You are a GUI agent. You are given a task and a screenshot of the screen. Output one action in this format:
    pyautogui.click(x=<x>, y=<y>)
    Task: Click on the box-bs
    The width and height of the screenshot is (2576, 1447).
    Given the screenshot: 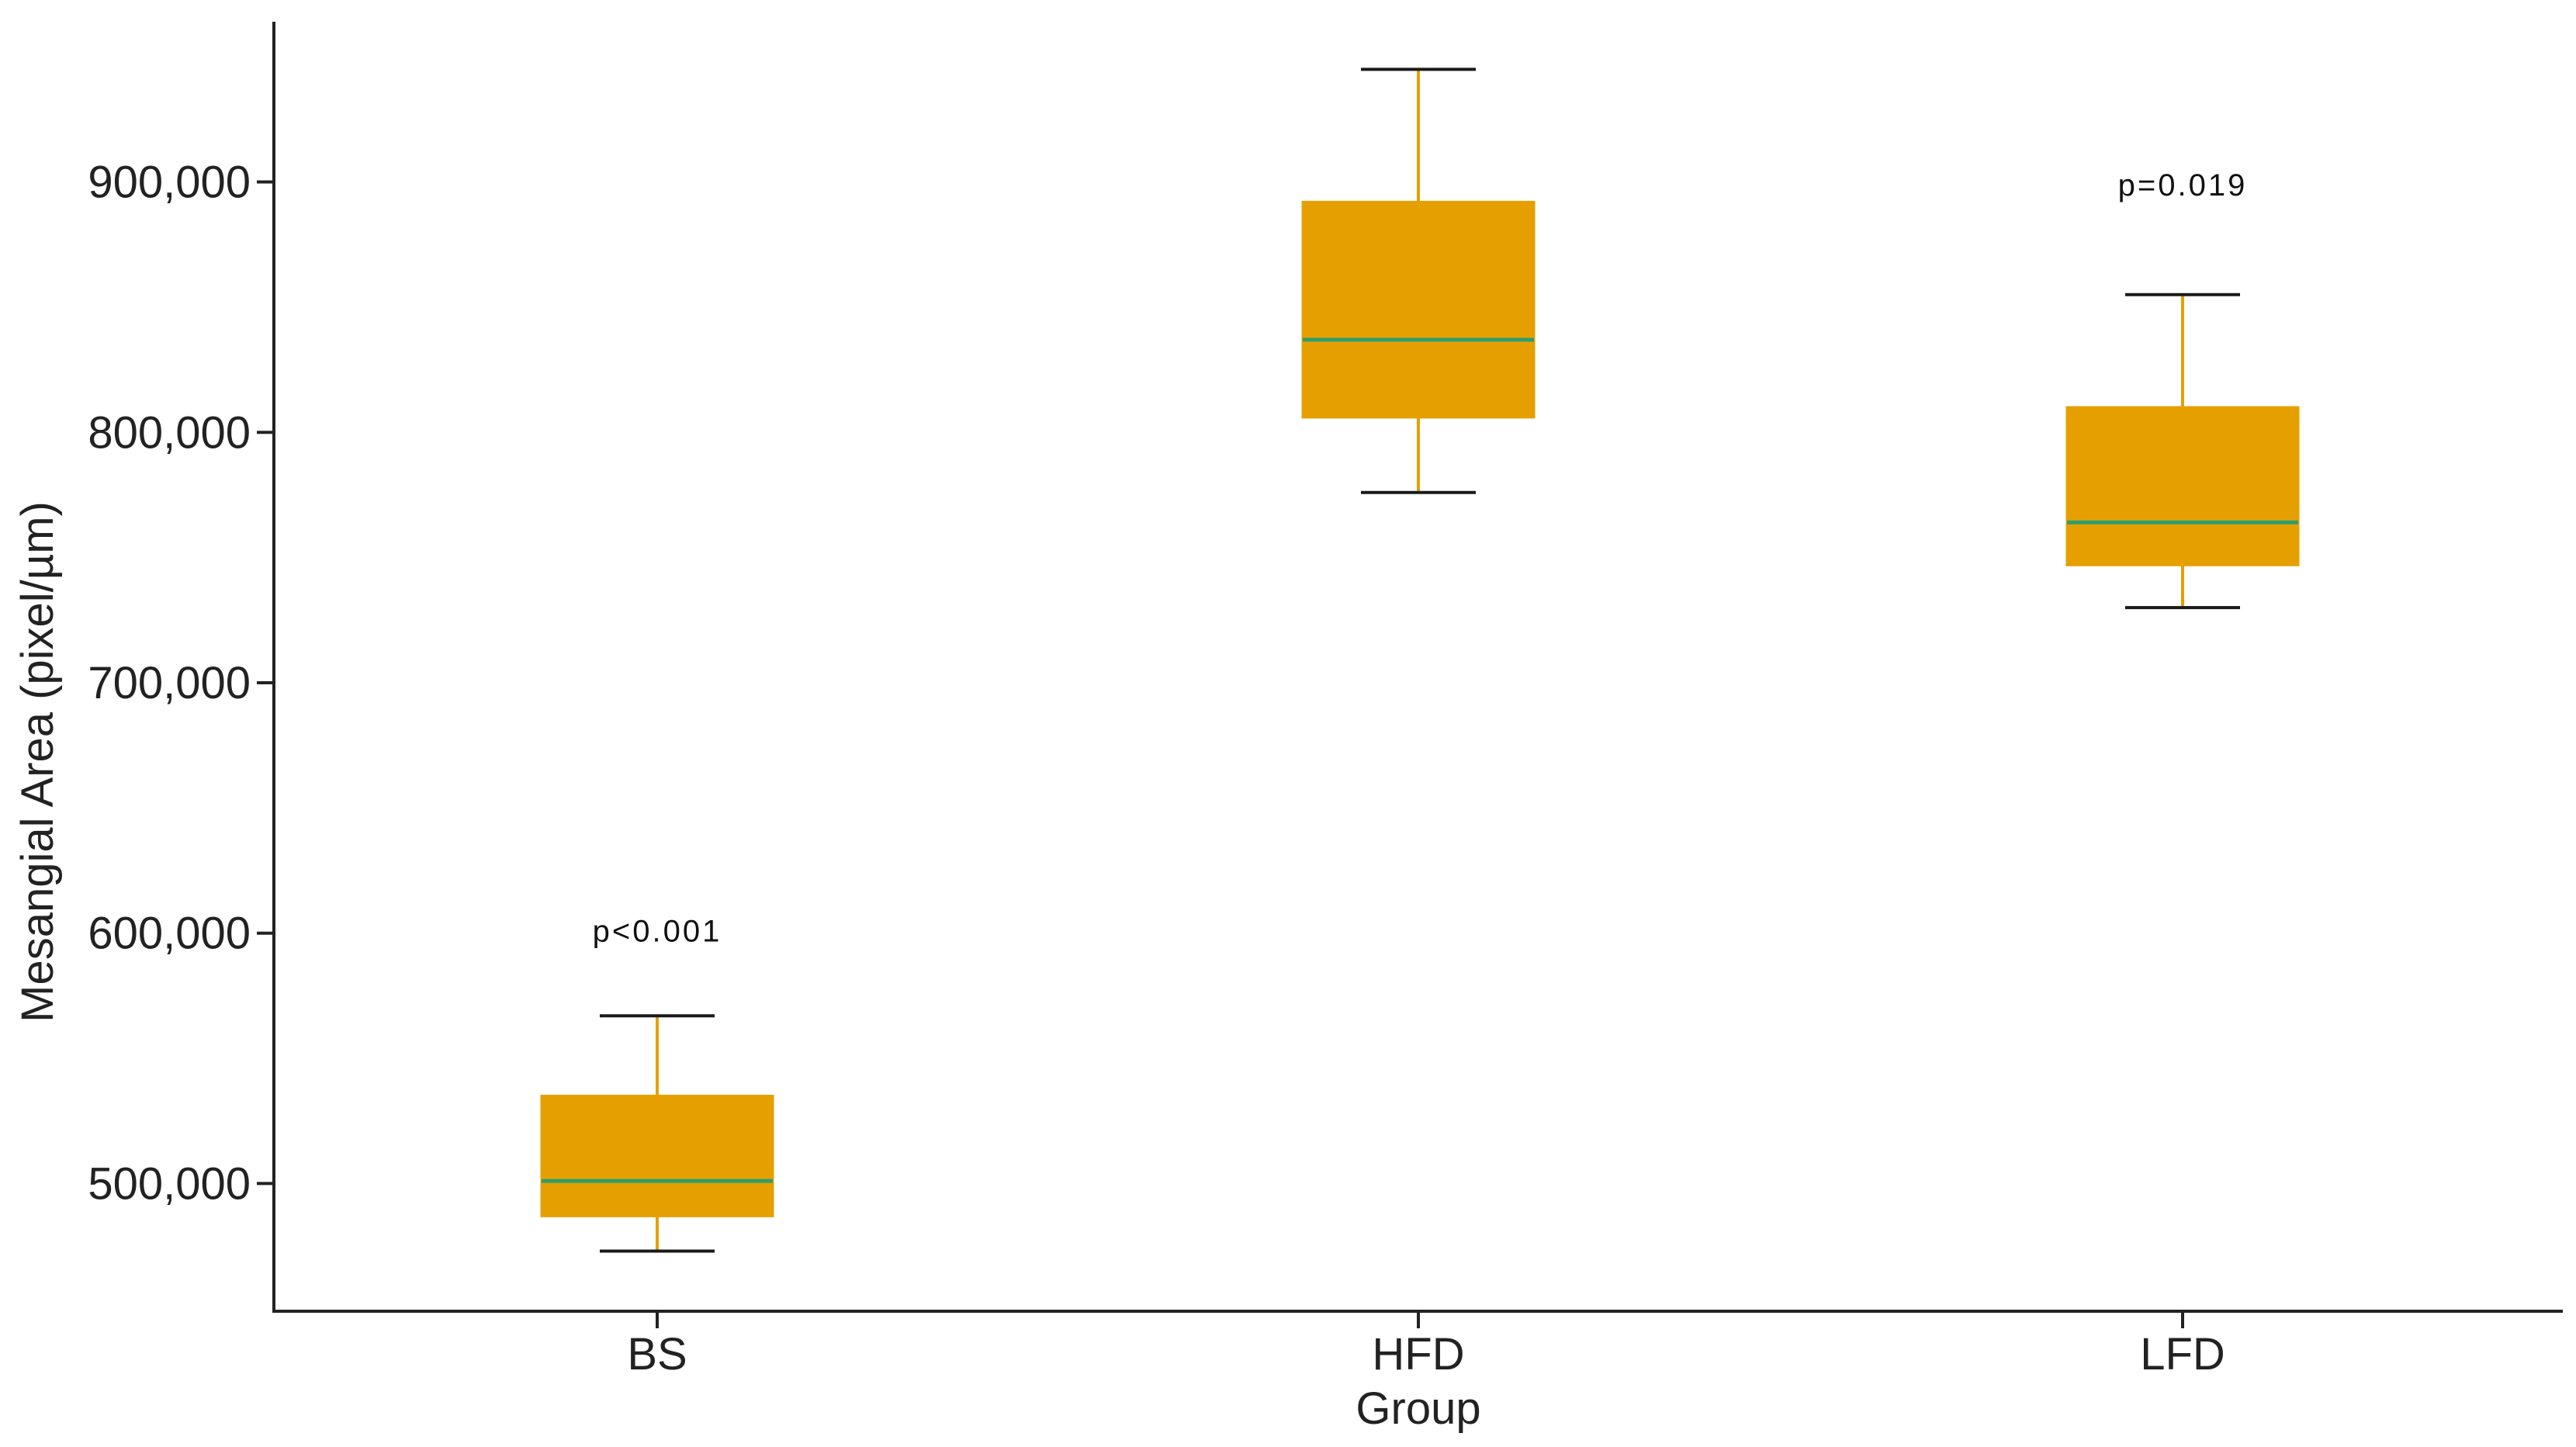 What is the action you would take?
    pyautogui.click(x=657, y=1133)
    